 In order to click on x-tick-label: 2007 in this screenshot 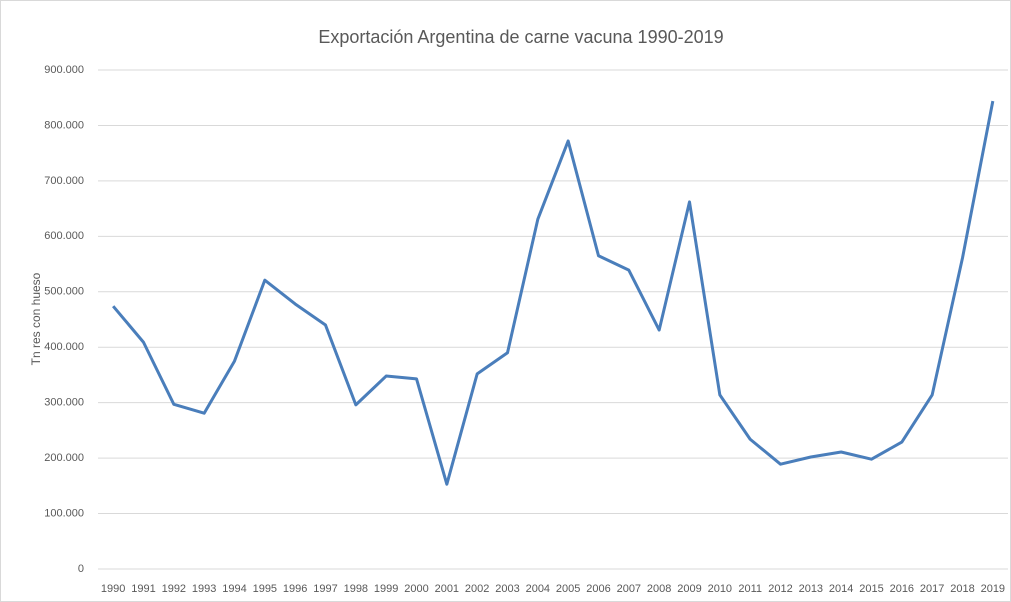, I will do `click(629, 589)`.